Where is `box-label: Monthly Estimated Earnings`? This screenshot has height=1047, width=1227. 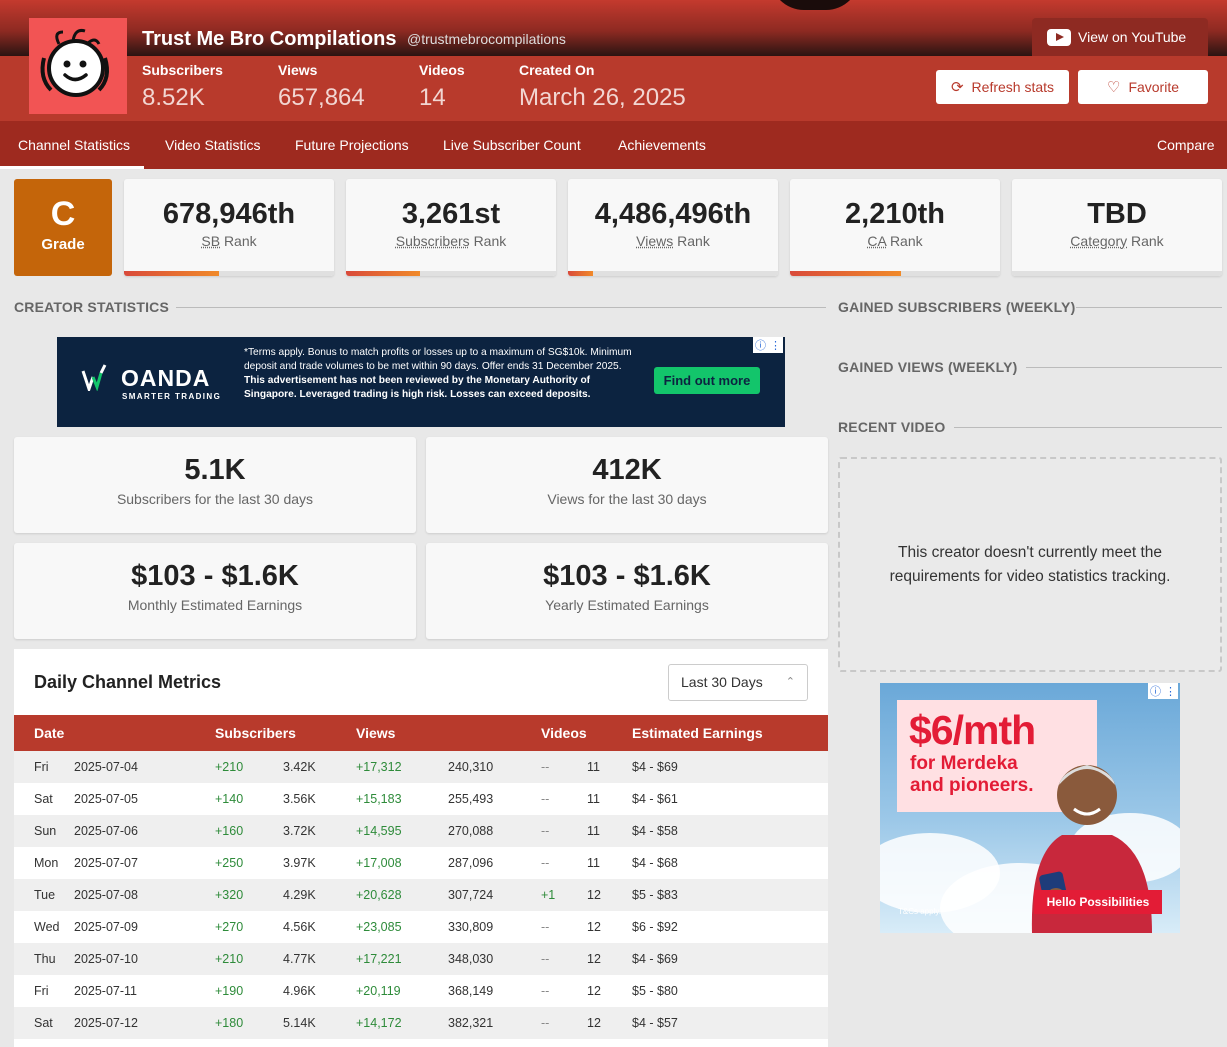 box-label: Monthly Estimated Earnings is located at coordinates (215, 605).